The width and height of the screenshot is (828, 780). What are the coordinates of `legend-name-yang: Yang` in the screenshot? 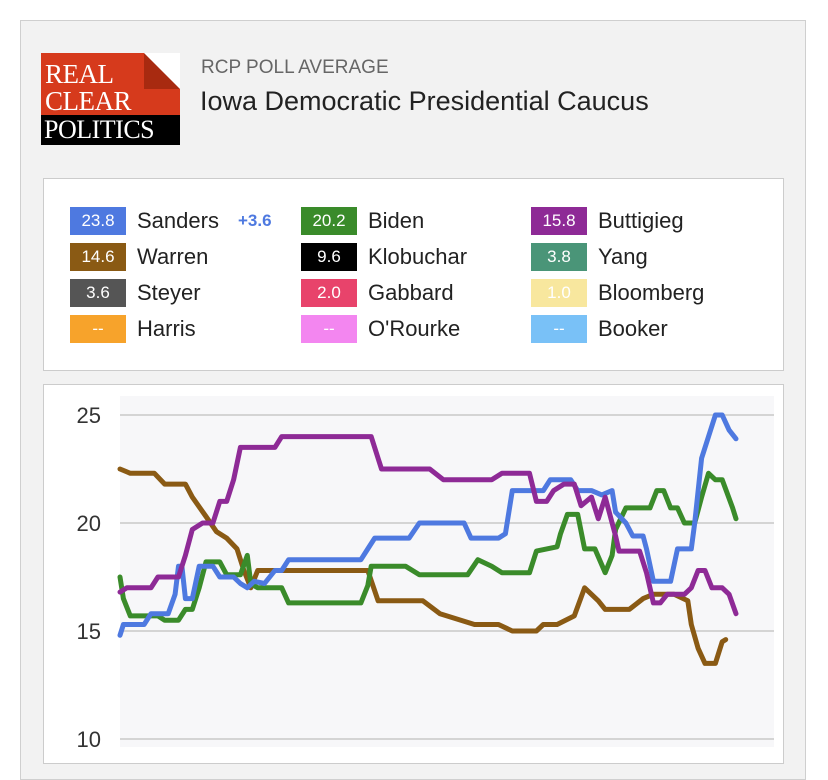 It's located at (623, 256).